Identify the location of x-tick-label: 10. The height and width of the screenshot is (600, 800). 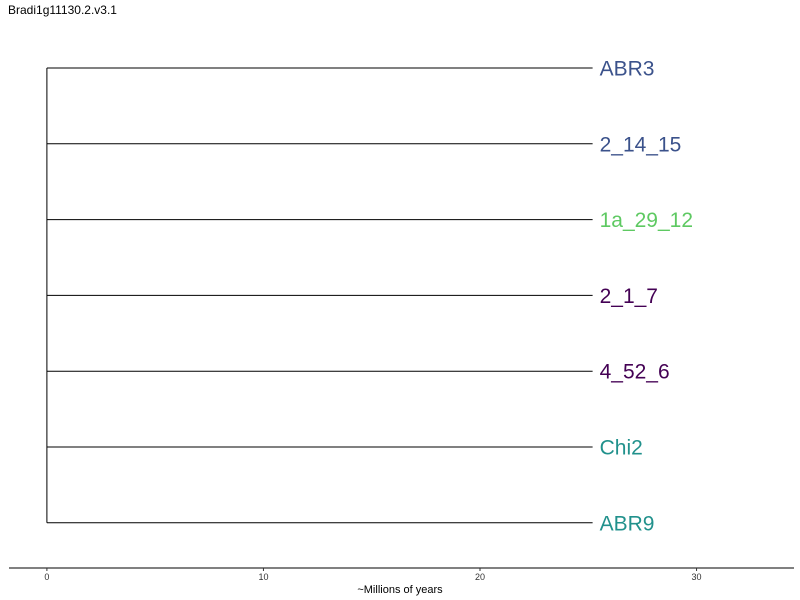
(263, 577).